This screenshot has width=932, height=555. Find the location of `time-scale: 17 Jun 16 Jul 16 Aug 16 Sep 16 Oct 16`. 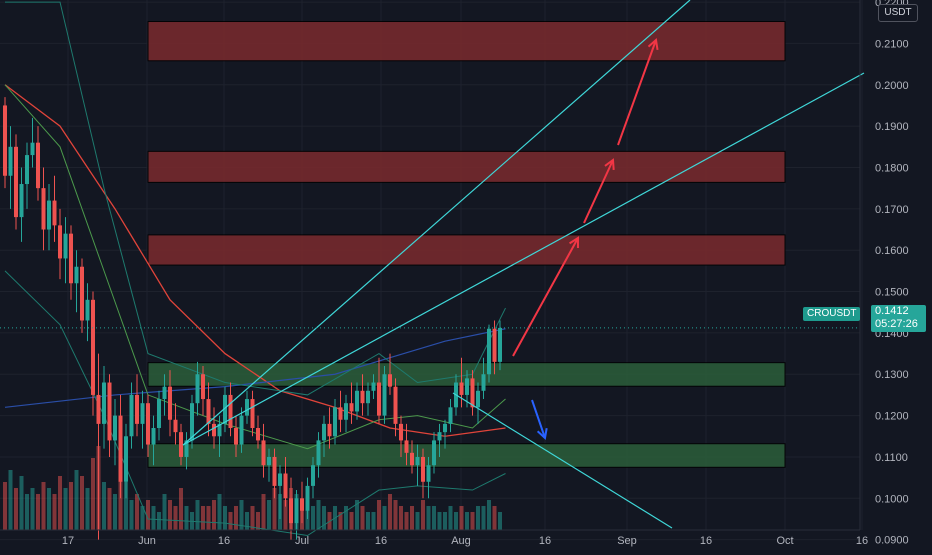

time-scale: 17 Jun 16 Jul 16 Aug 16 Sep 16 Oct 16 is located at coordinates (465, 541).